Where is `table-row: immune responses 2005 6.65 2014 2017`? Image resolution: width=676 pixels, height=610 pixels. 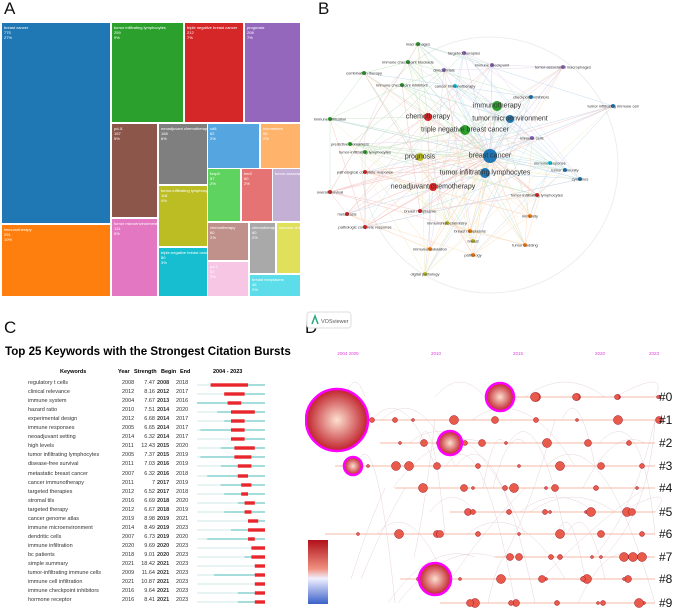
table-row: immune responses 2005 6.65 2014 2017 is located at coordinates (150, 429).